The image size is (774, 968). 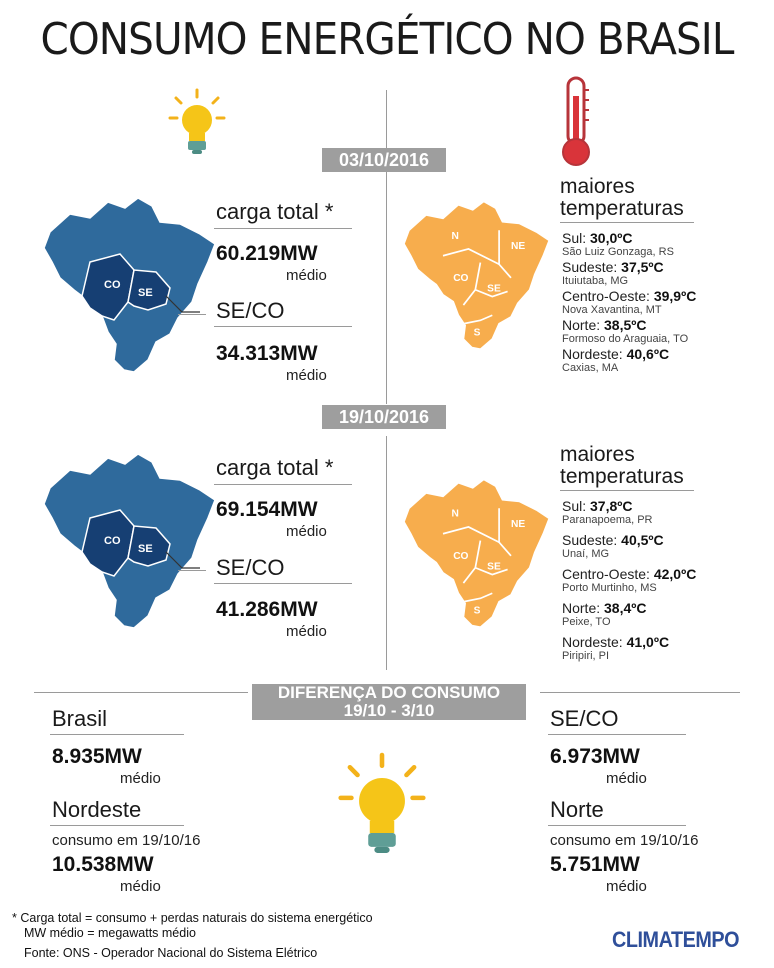 What do you see at coordinates (629, 580) in the screenshot?
I see `temp-item: Centro-Oeste: 42,0ºC Porto Murtinho, MS` at bounding box center [629, 580].